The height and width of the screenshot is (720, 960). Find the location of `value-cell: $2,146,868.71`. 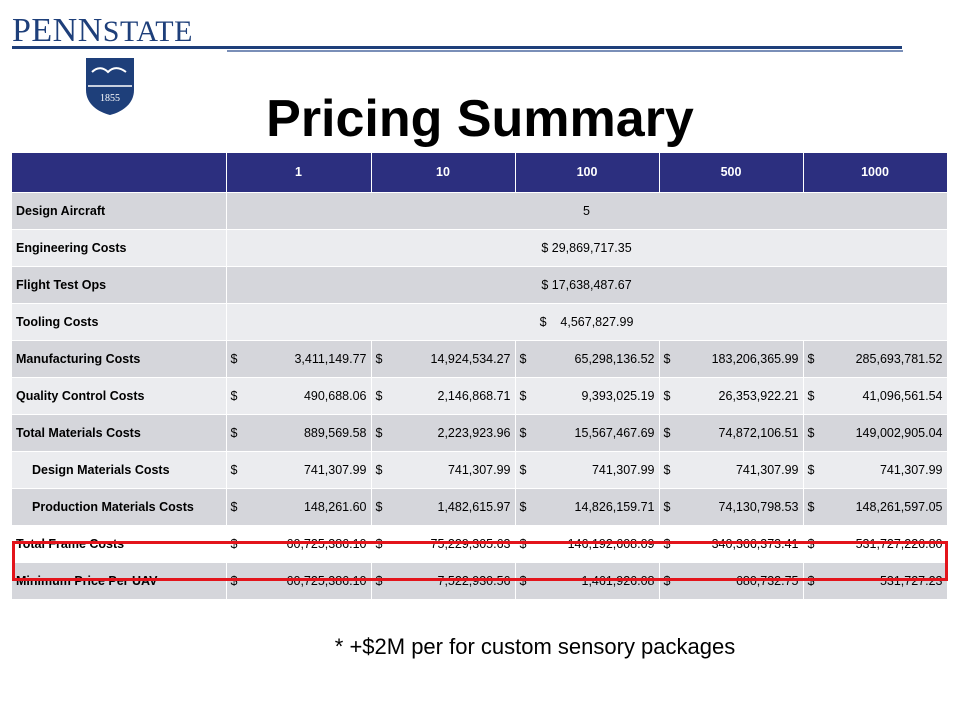

value-cell: $2,146,868.71 is located at coordinates (443, 396).